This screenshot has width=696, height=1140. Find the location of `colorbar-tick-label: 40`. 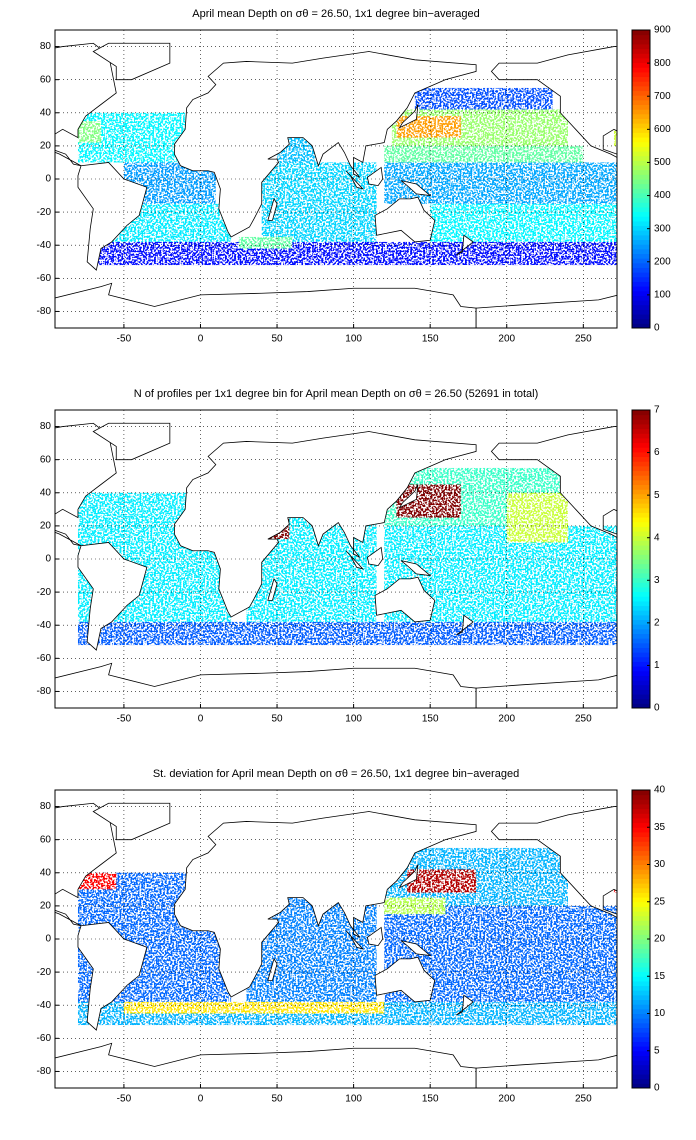

colorbar-tick-label: 40 is located at coordinates (660, 790).